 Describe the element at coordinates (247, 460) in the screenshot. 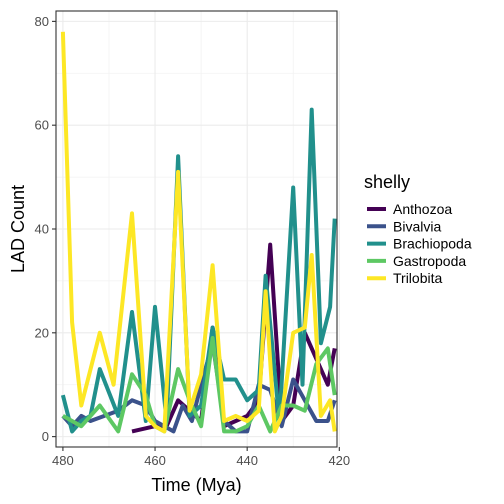

I see `x-tick-label: 440` at that location.